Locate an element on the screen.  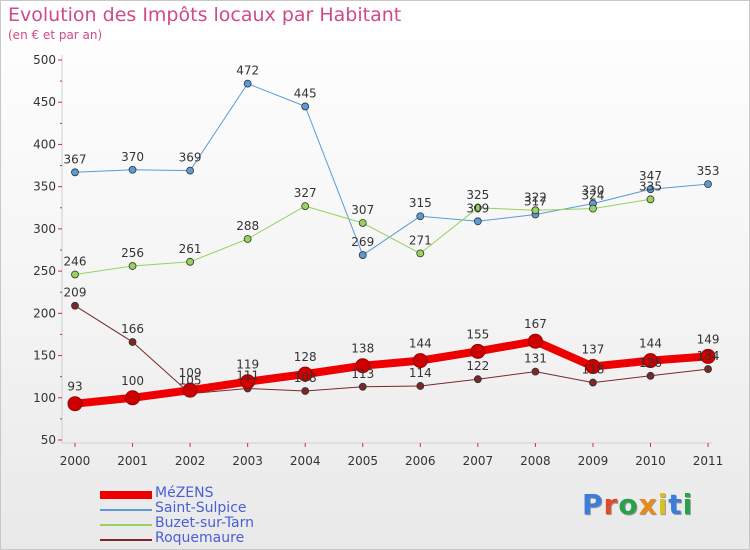
legend-label: Saint-Sulpice is located at coordinates (201, 508).